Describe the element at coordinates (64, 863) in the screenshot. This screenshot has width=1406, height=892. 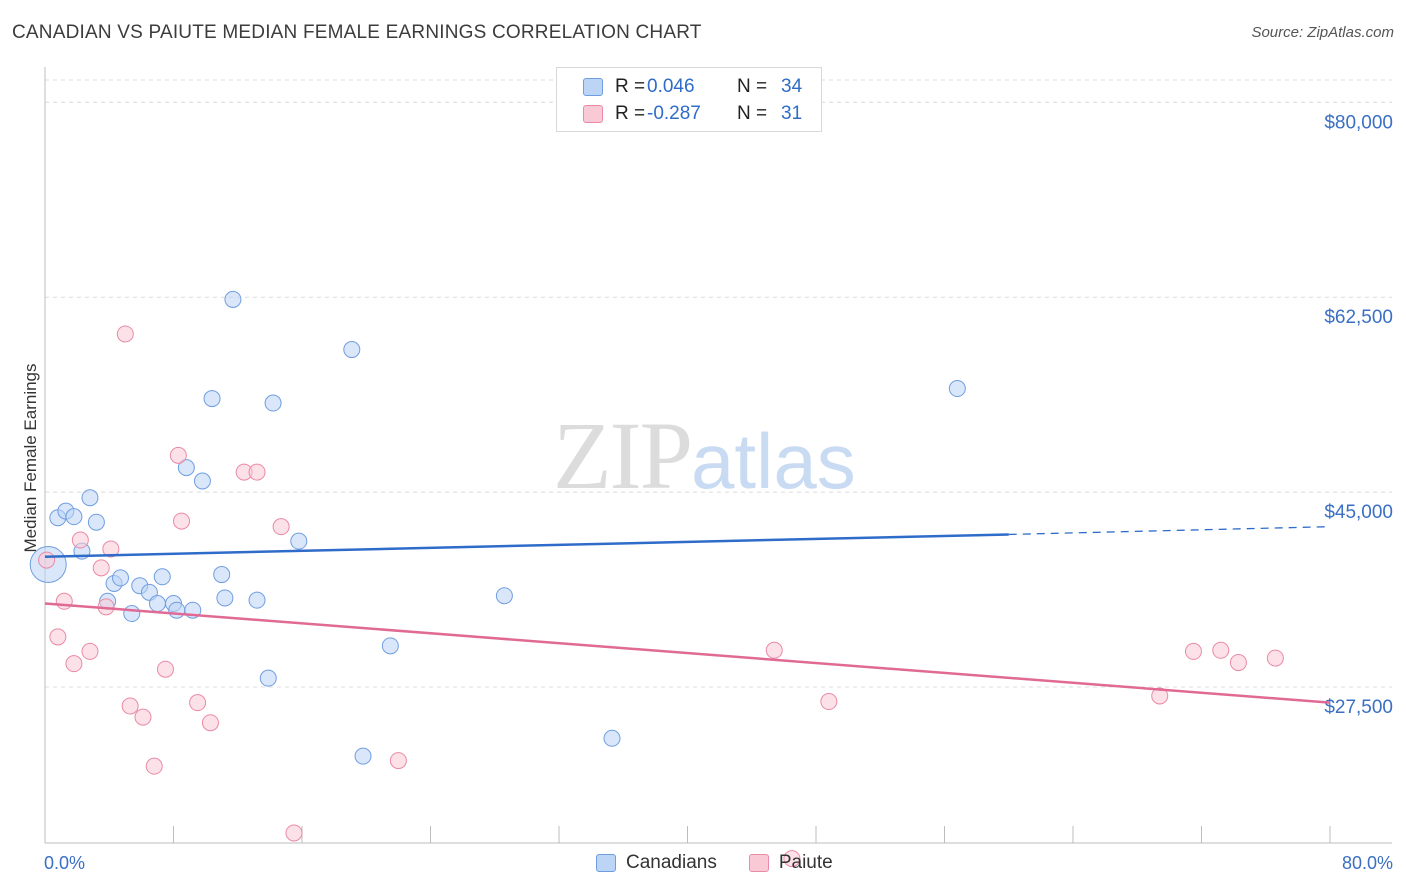
I see `x-tick-label: 0.0%` at that location.